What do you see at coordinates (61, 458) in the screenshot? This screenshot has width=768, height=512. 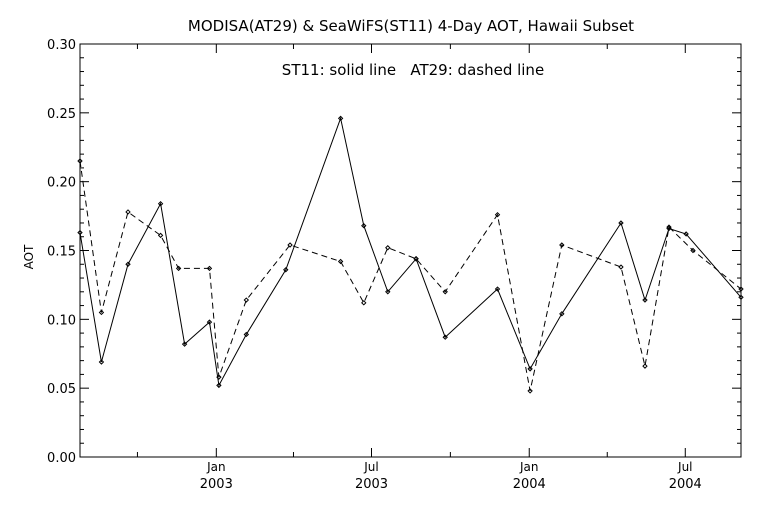 I see `y-tick-label: 0.00` at bounding box center [61, 458].